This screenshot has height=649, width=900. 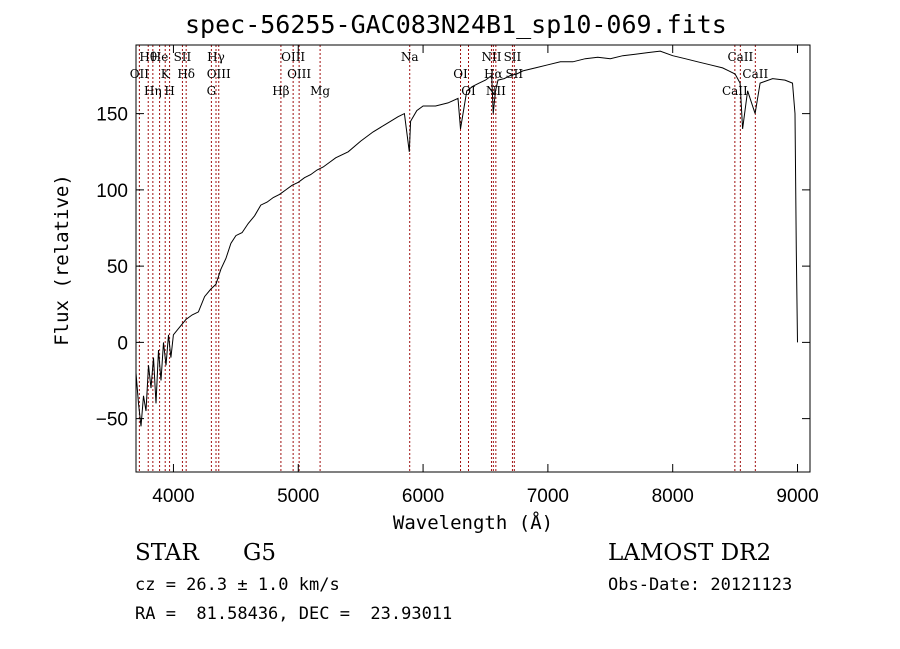 I want to click on spectral-line-label: Hβ, so click(x=280, y=91).